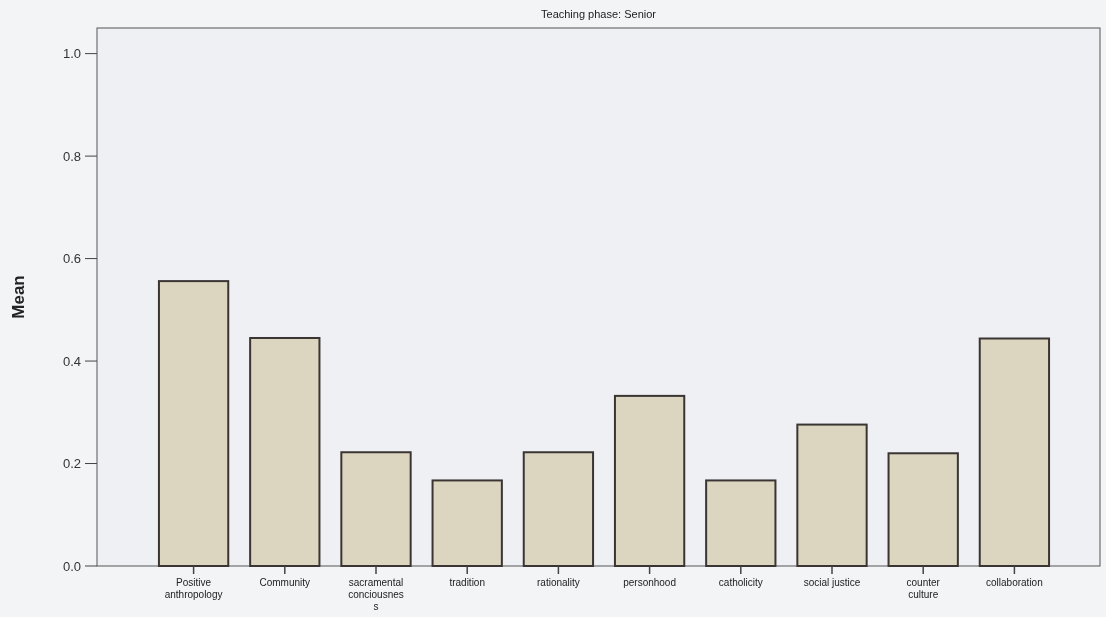  What do you see at coordinates (71, 259) in the screenshot?
I see `y-tick-label: 0.6` at bounding box center [71, 259].